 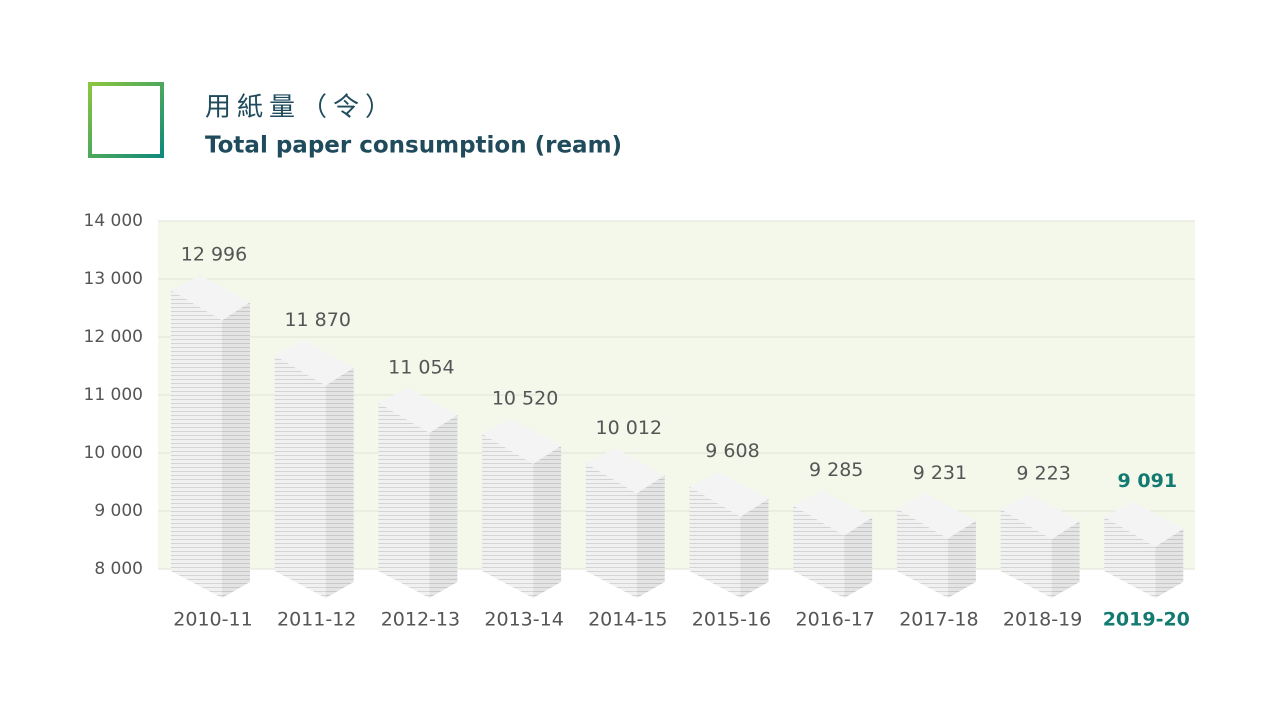 I want to click on value-label: 9 608, so click(x=732, y=451).